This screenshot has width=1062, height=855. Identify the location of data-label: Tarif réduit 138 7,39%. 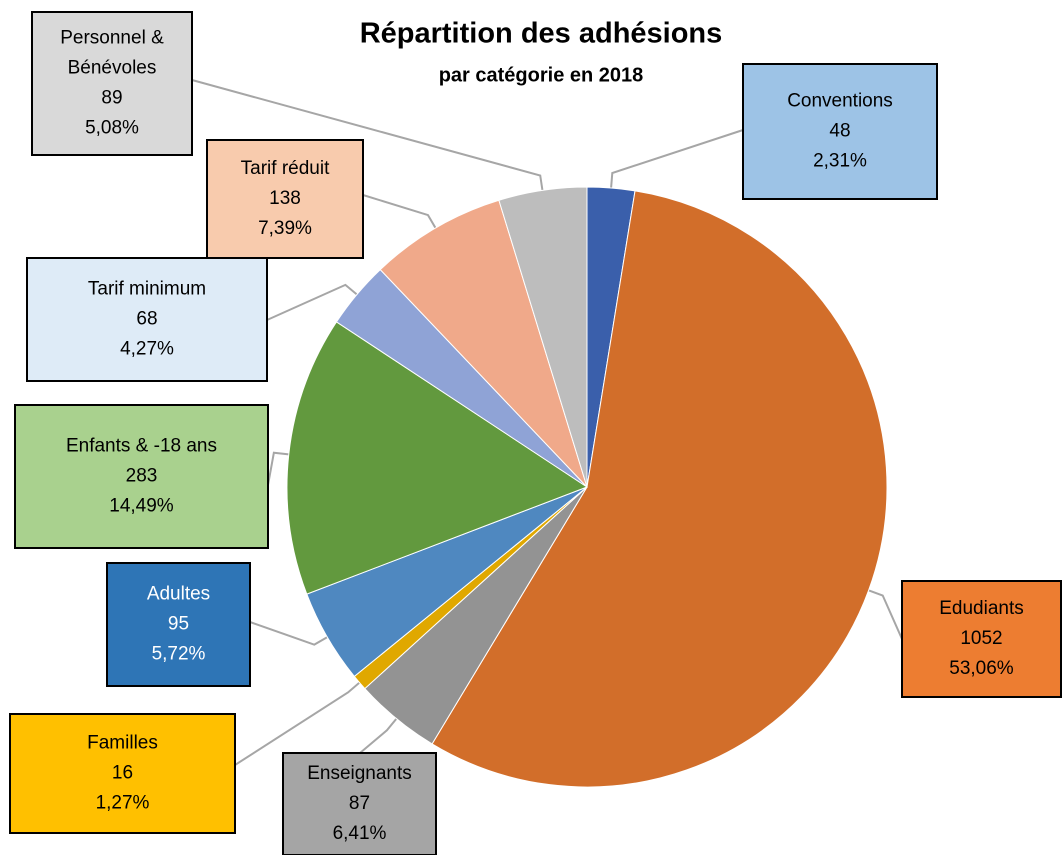
(285, 199).